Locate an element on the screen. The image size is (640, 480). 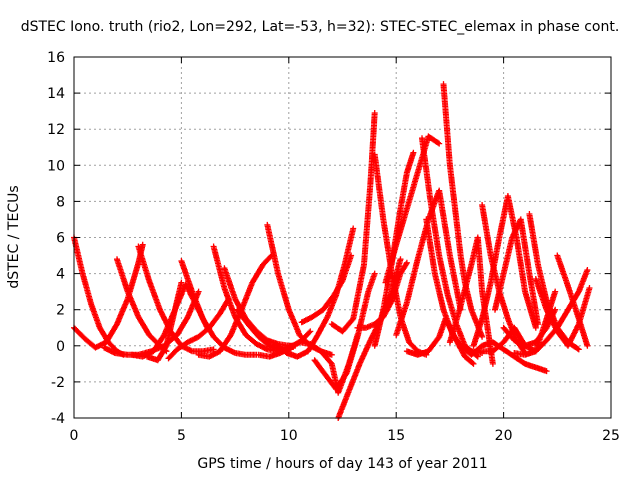
x-tick-label: 10 is located at coordinates (289, 436).